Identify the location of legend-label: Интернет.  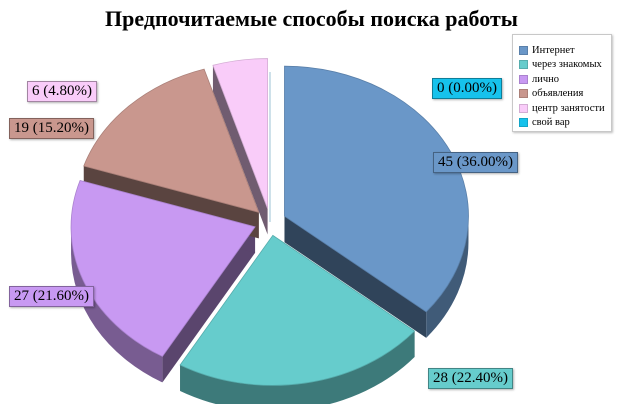
(553, 50).